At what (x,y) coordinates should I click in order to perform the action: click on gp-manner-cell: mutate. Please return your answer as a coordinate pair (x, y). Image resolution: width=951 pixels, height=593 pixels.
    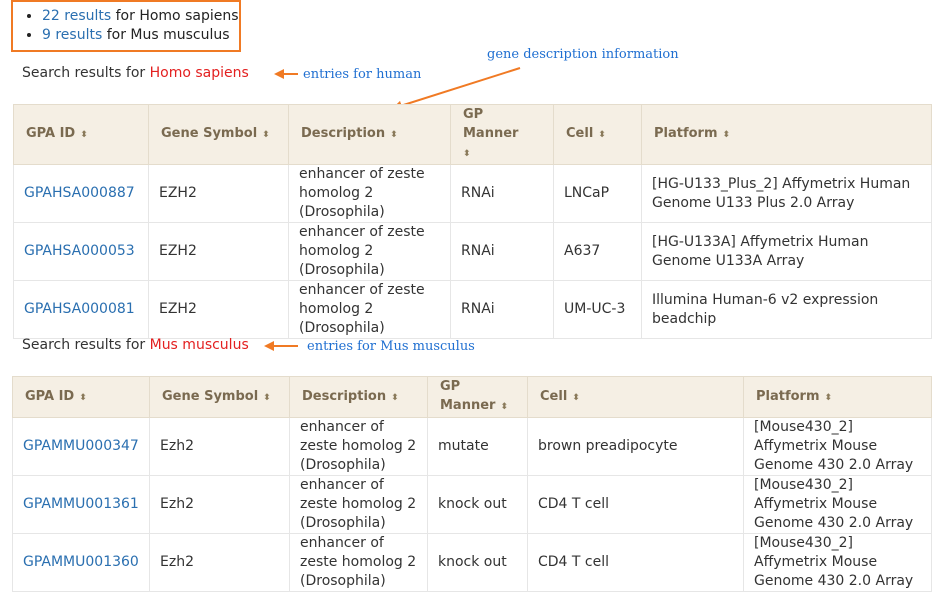
    Looking at the image, I should click on (477, 446).